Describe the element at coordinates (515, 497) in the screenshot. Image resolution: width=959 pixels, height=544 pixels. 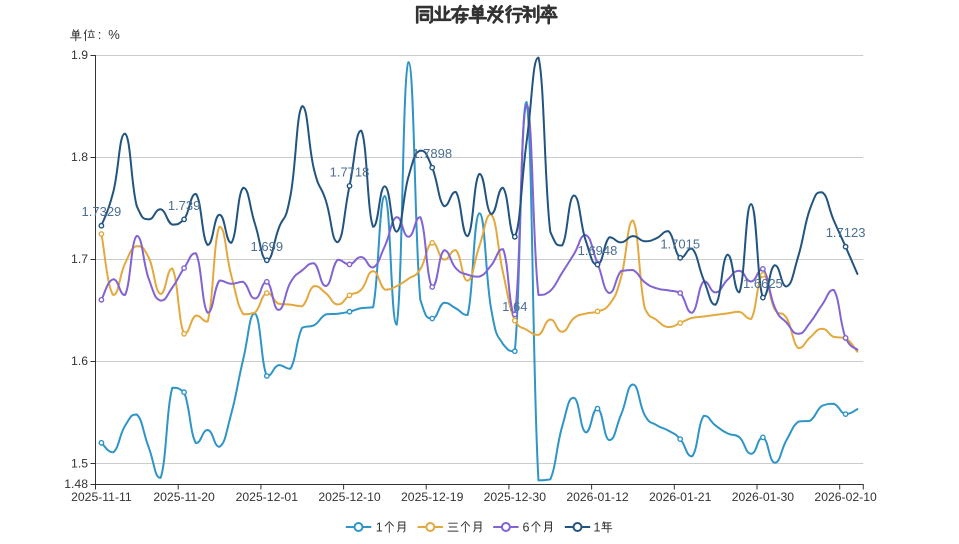
I see `svg-text: 2025-12-30` at that location.